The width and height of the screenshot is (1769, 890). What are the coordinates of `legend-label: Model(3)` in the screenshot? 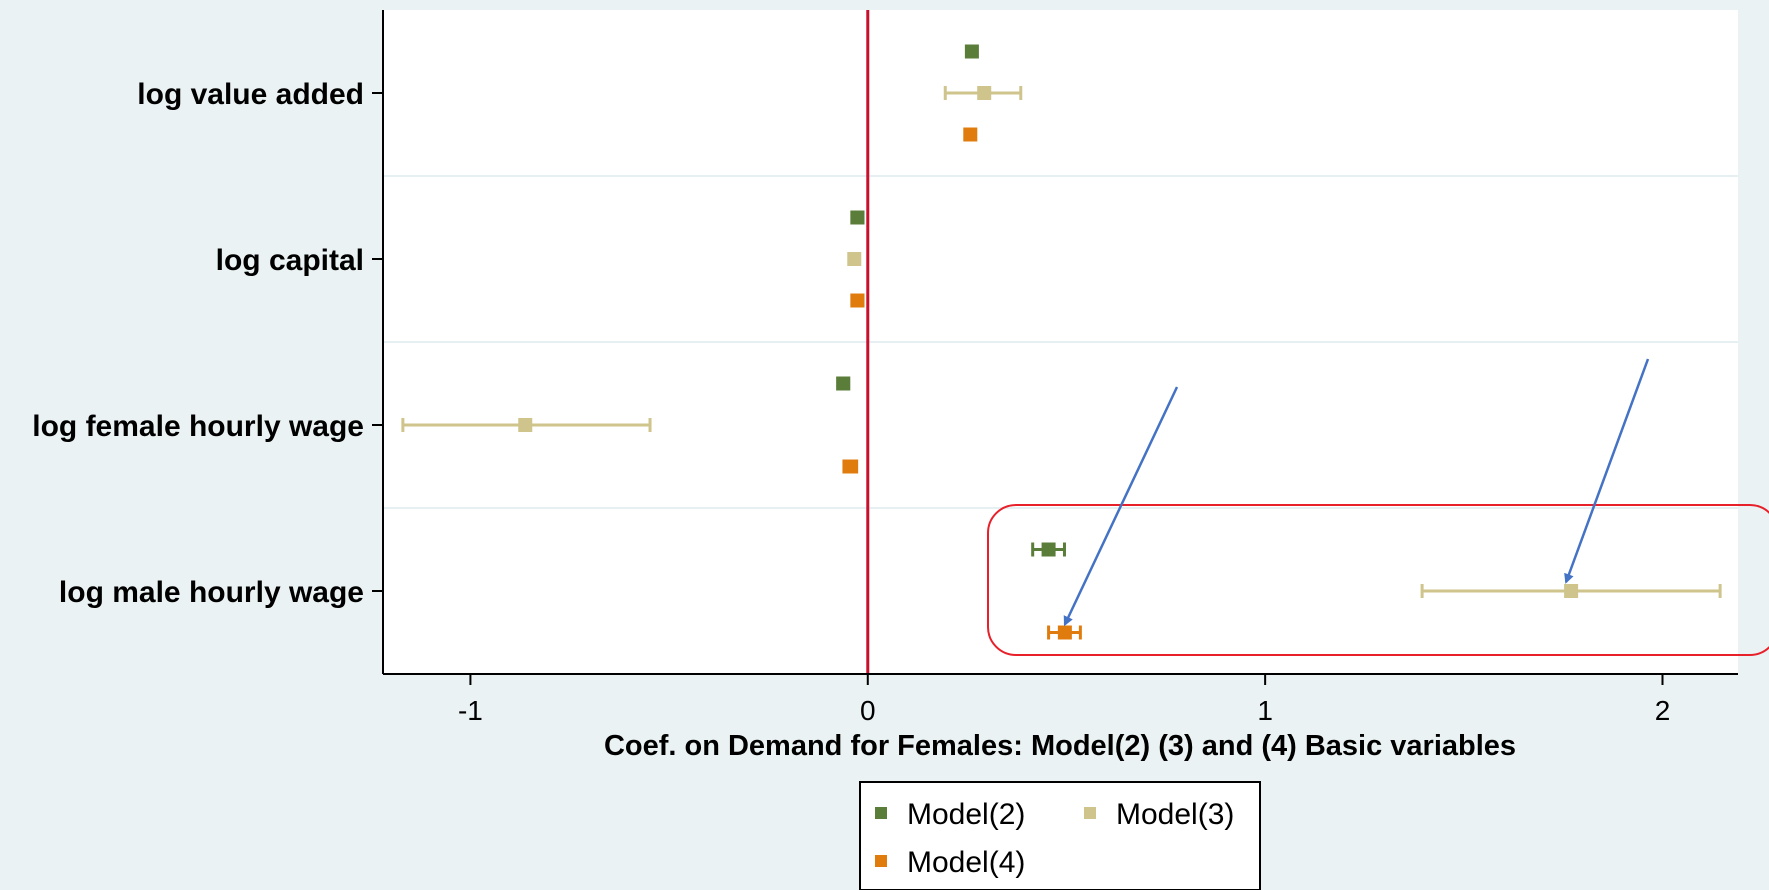 It's located at (1175, 814).